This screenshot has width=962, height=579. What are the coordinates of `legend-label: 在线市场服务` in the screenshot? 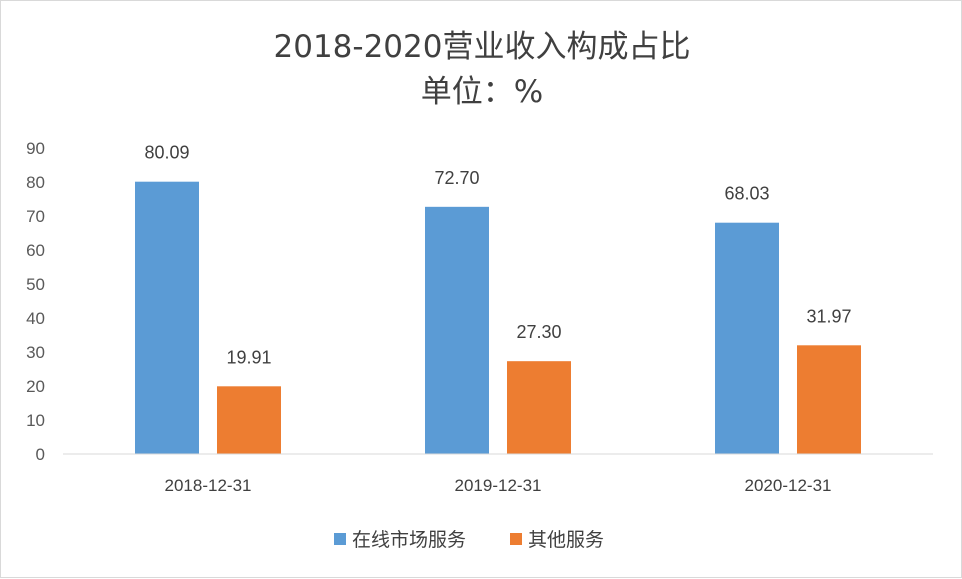 It's located at (409, 540).